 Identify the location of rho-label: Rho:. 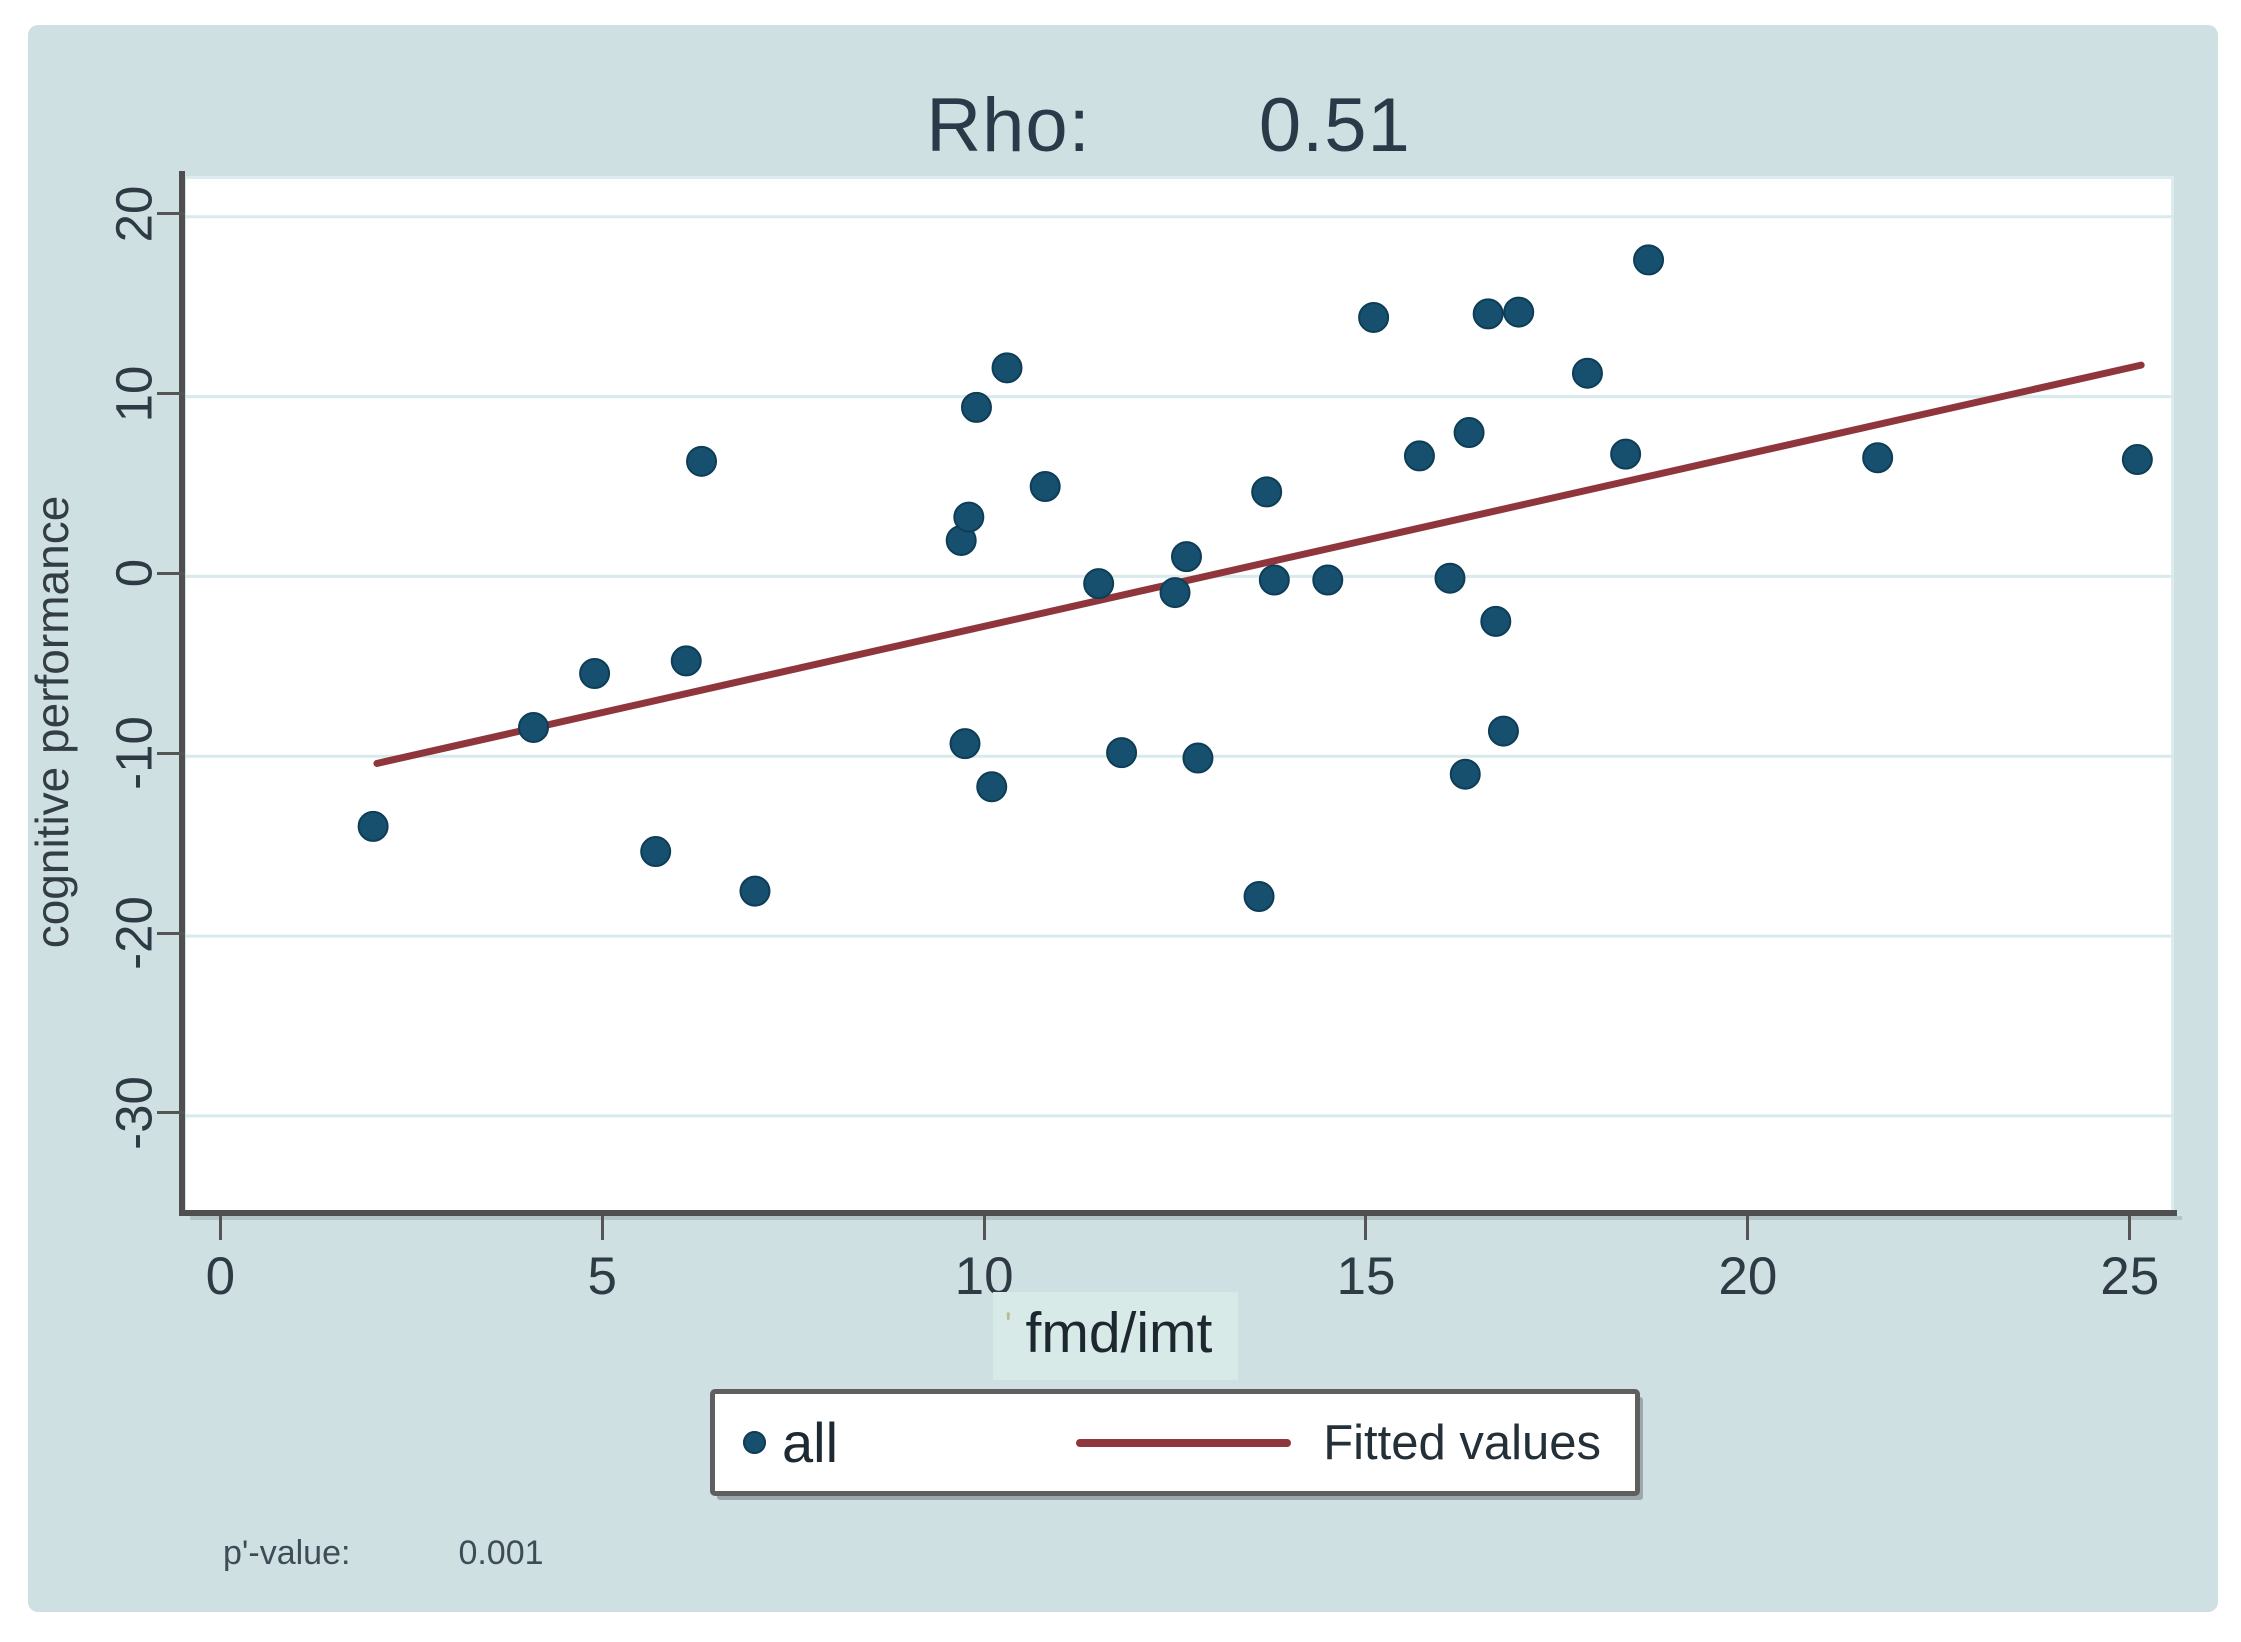
(1008, 125).